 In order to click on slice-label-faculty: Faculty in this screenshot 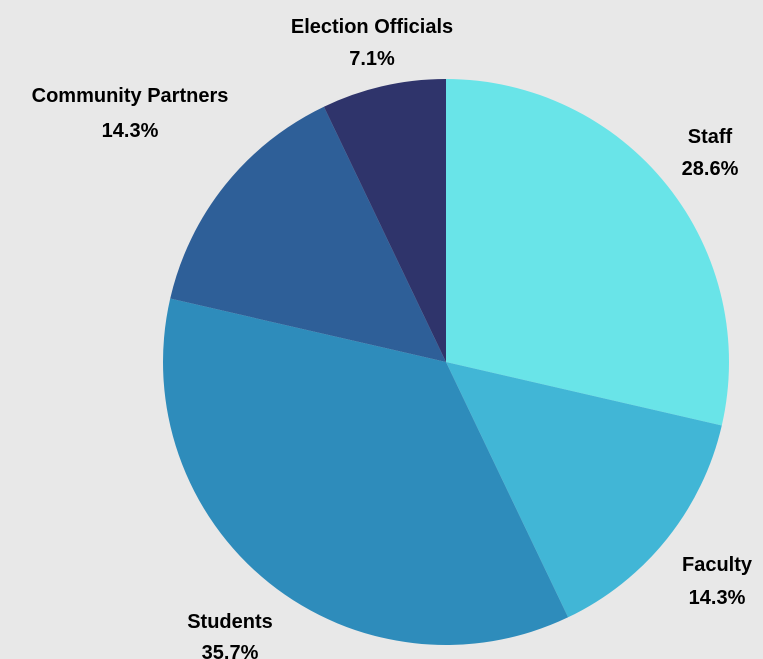, I will do `click(717, 565)`.